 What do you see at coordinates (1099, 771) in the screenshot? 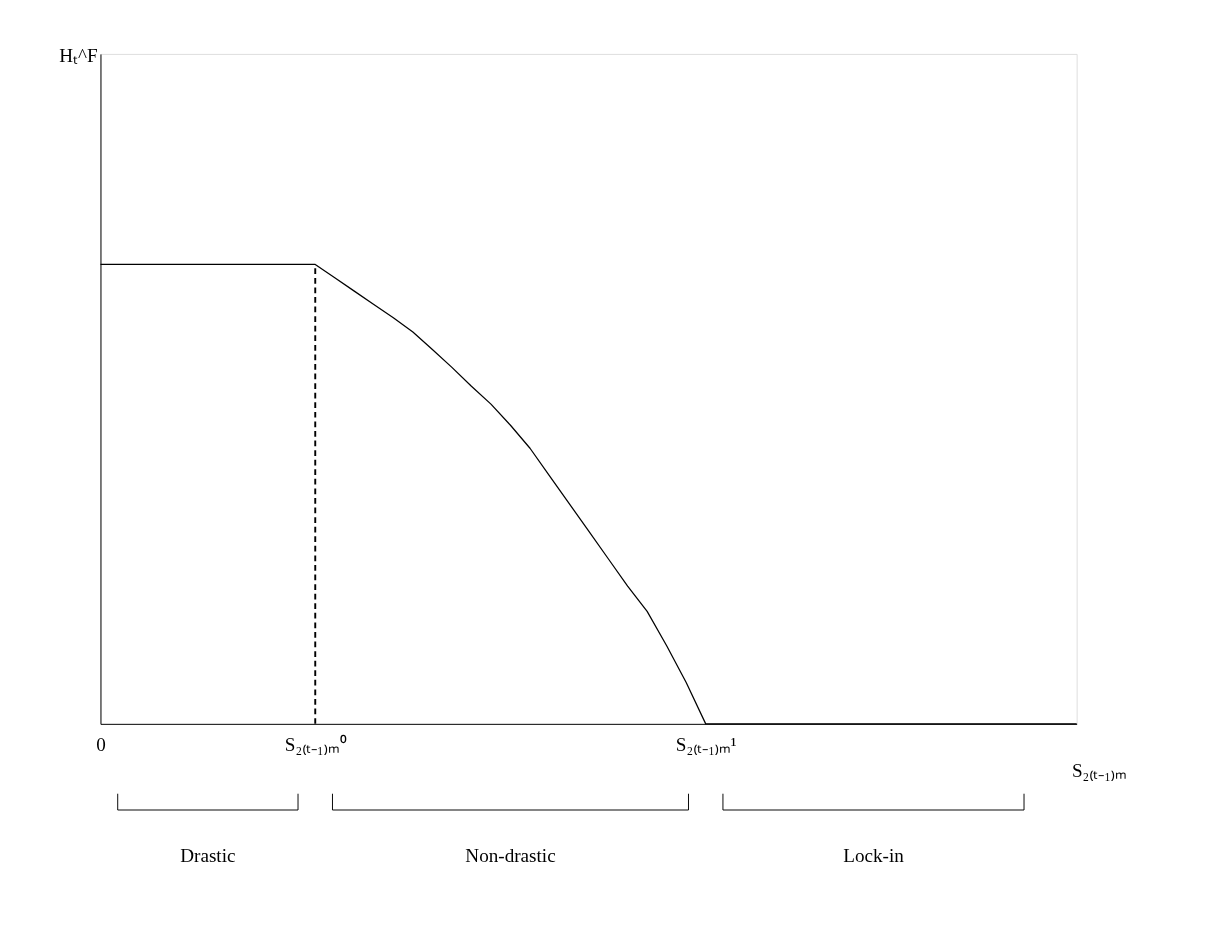
I see `x-axis-title: S₂₍ₜ₋₁₎ₘ` at bounding box center [1099, 771].